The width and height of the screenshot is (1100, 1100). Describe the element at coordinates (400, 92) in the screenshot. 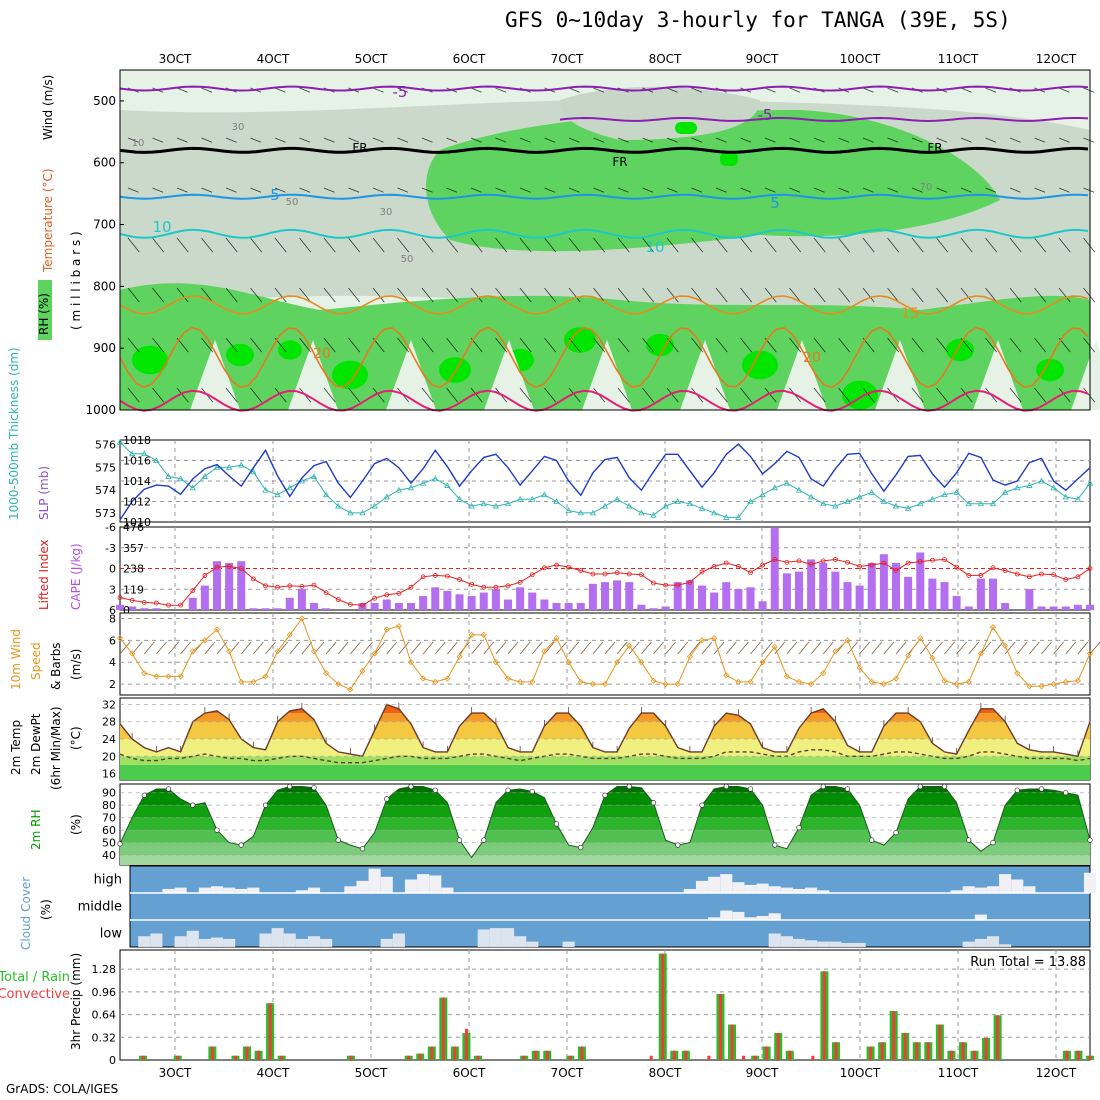

I see `contour-label: -5` at that location.